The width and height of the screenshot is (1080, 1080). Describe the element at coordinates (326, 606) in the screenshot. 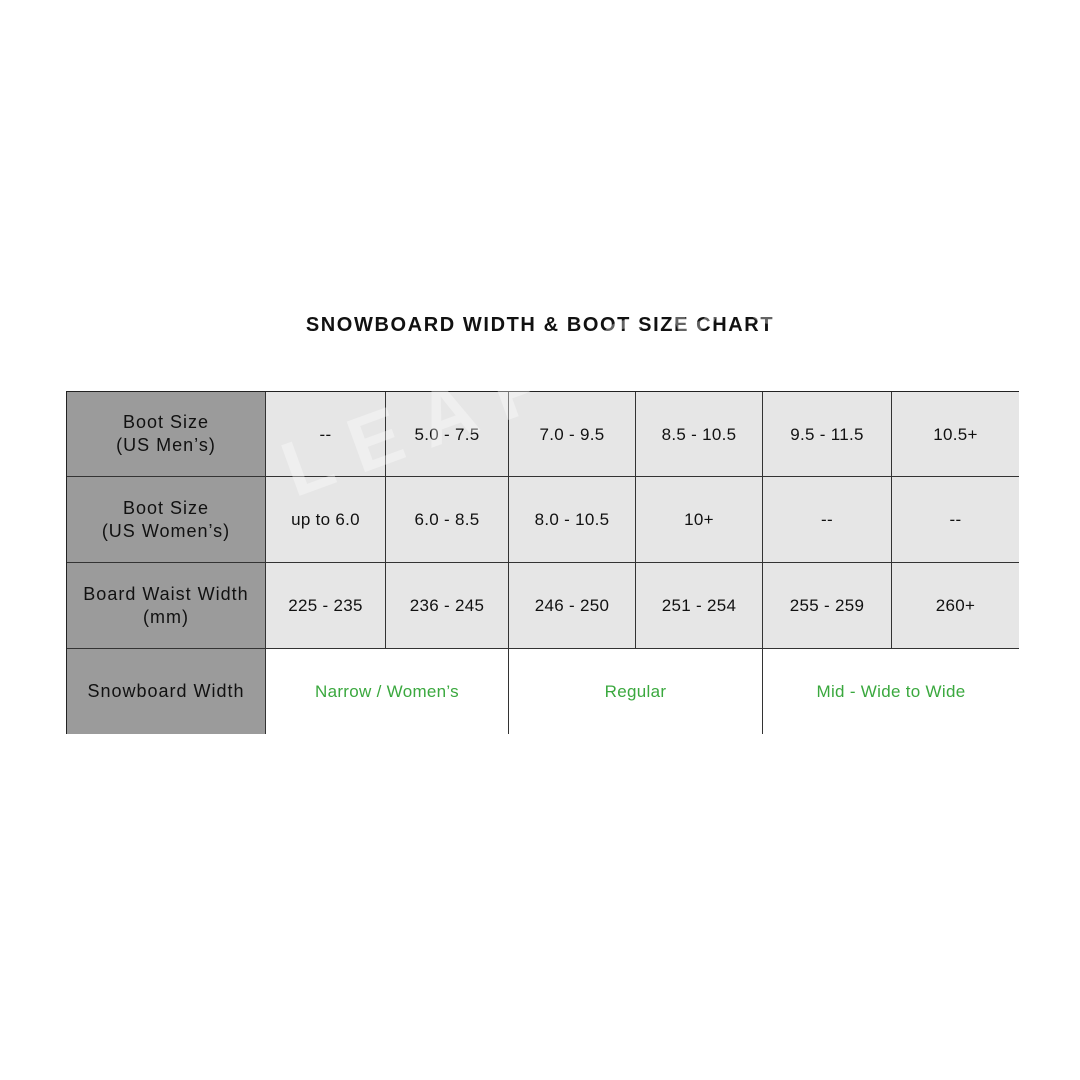

I see `table-cell: 225 - 235` at that location.